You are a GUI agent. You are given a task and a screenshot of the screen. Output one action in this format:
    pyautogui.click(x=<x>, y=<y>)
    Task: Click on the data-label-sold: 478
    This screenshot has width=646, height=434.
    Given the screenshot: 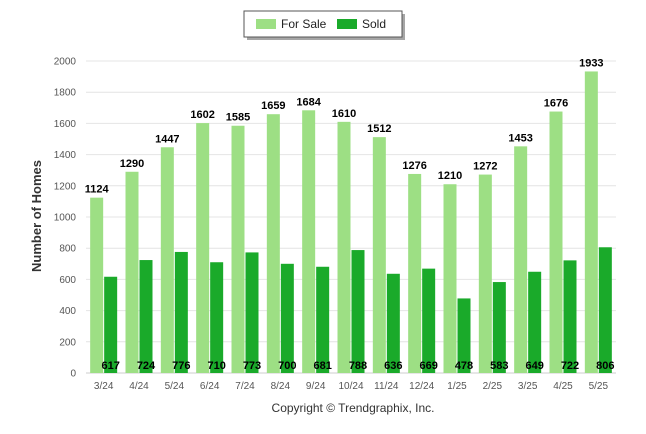 What is the action you would take?
    pyautogui.click(x=464, y=366)
    